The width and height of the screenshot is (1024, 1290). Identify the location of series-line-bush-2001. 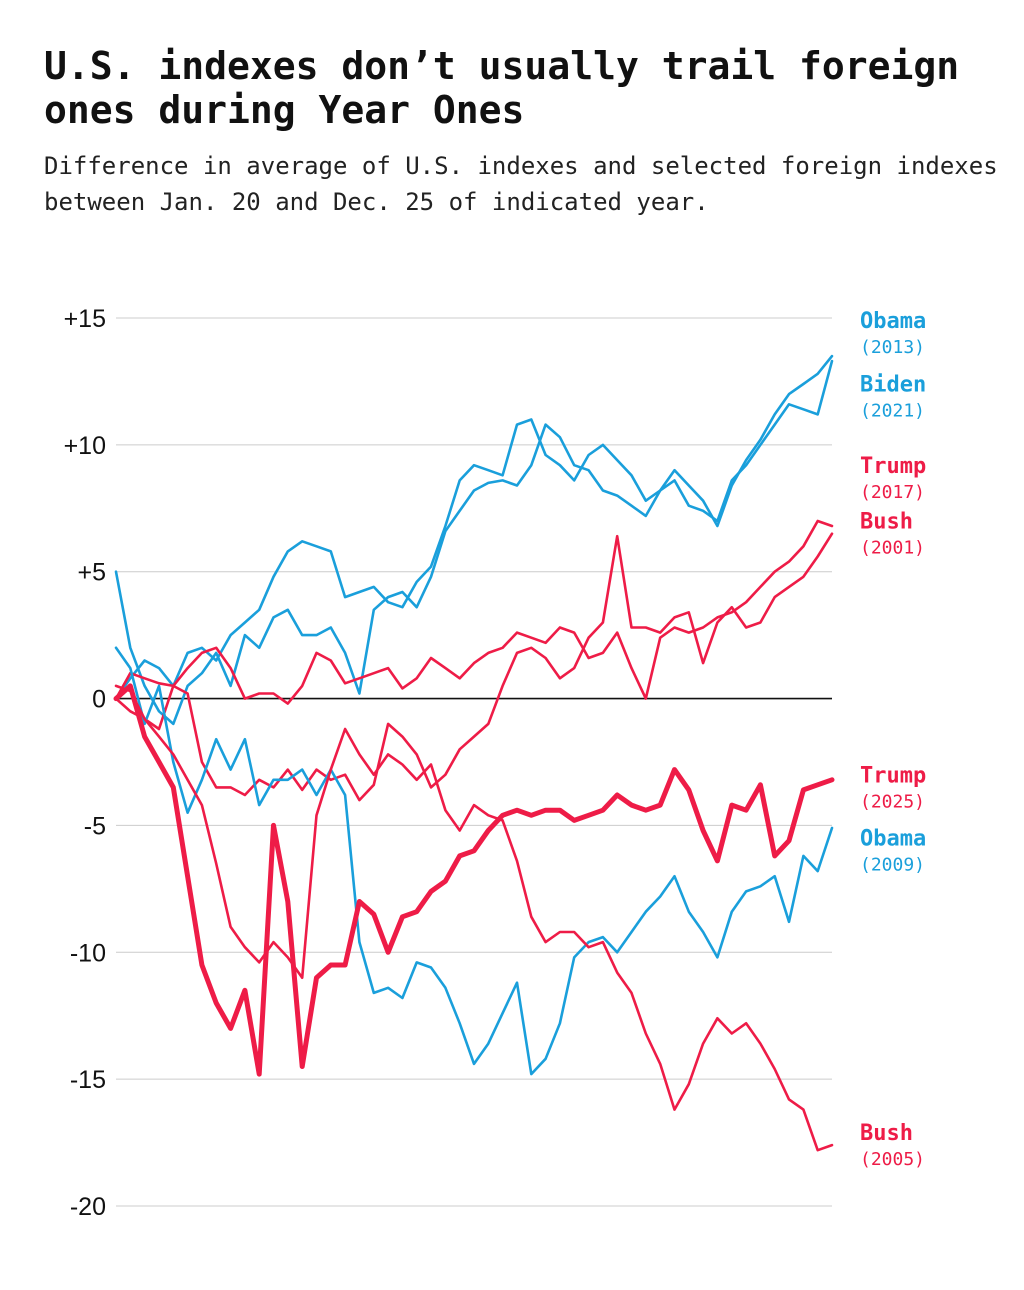
(474, 667).